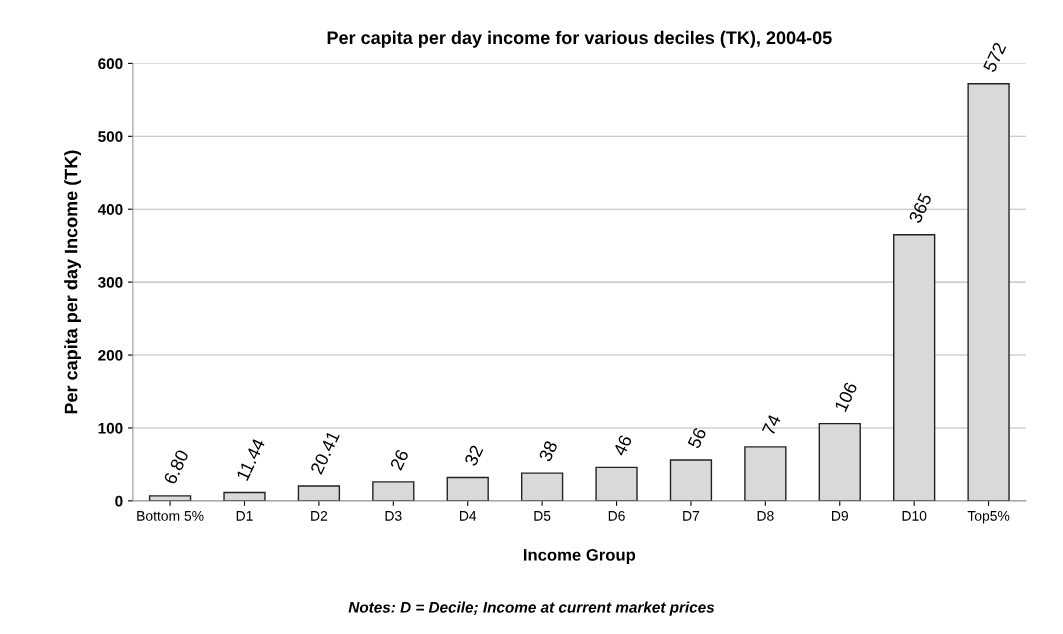 This screenshot has width=1063, height=634. I want to click on x-tick-label: Top5%, so click(988, 517).